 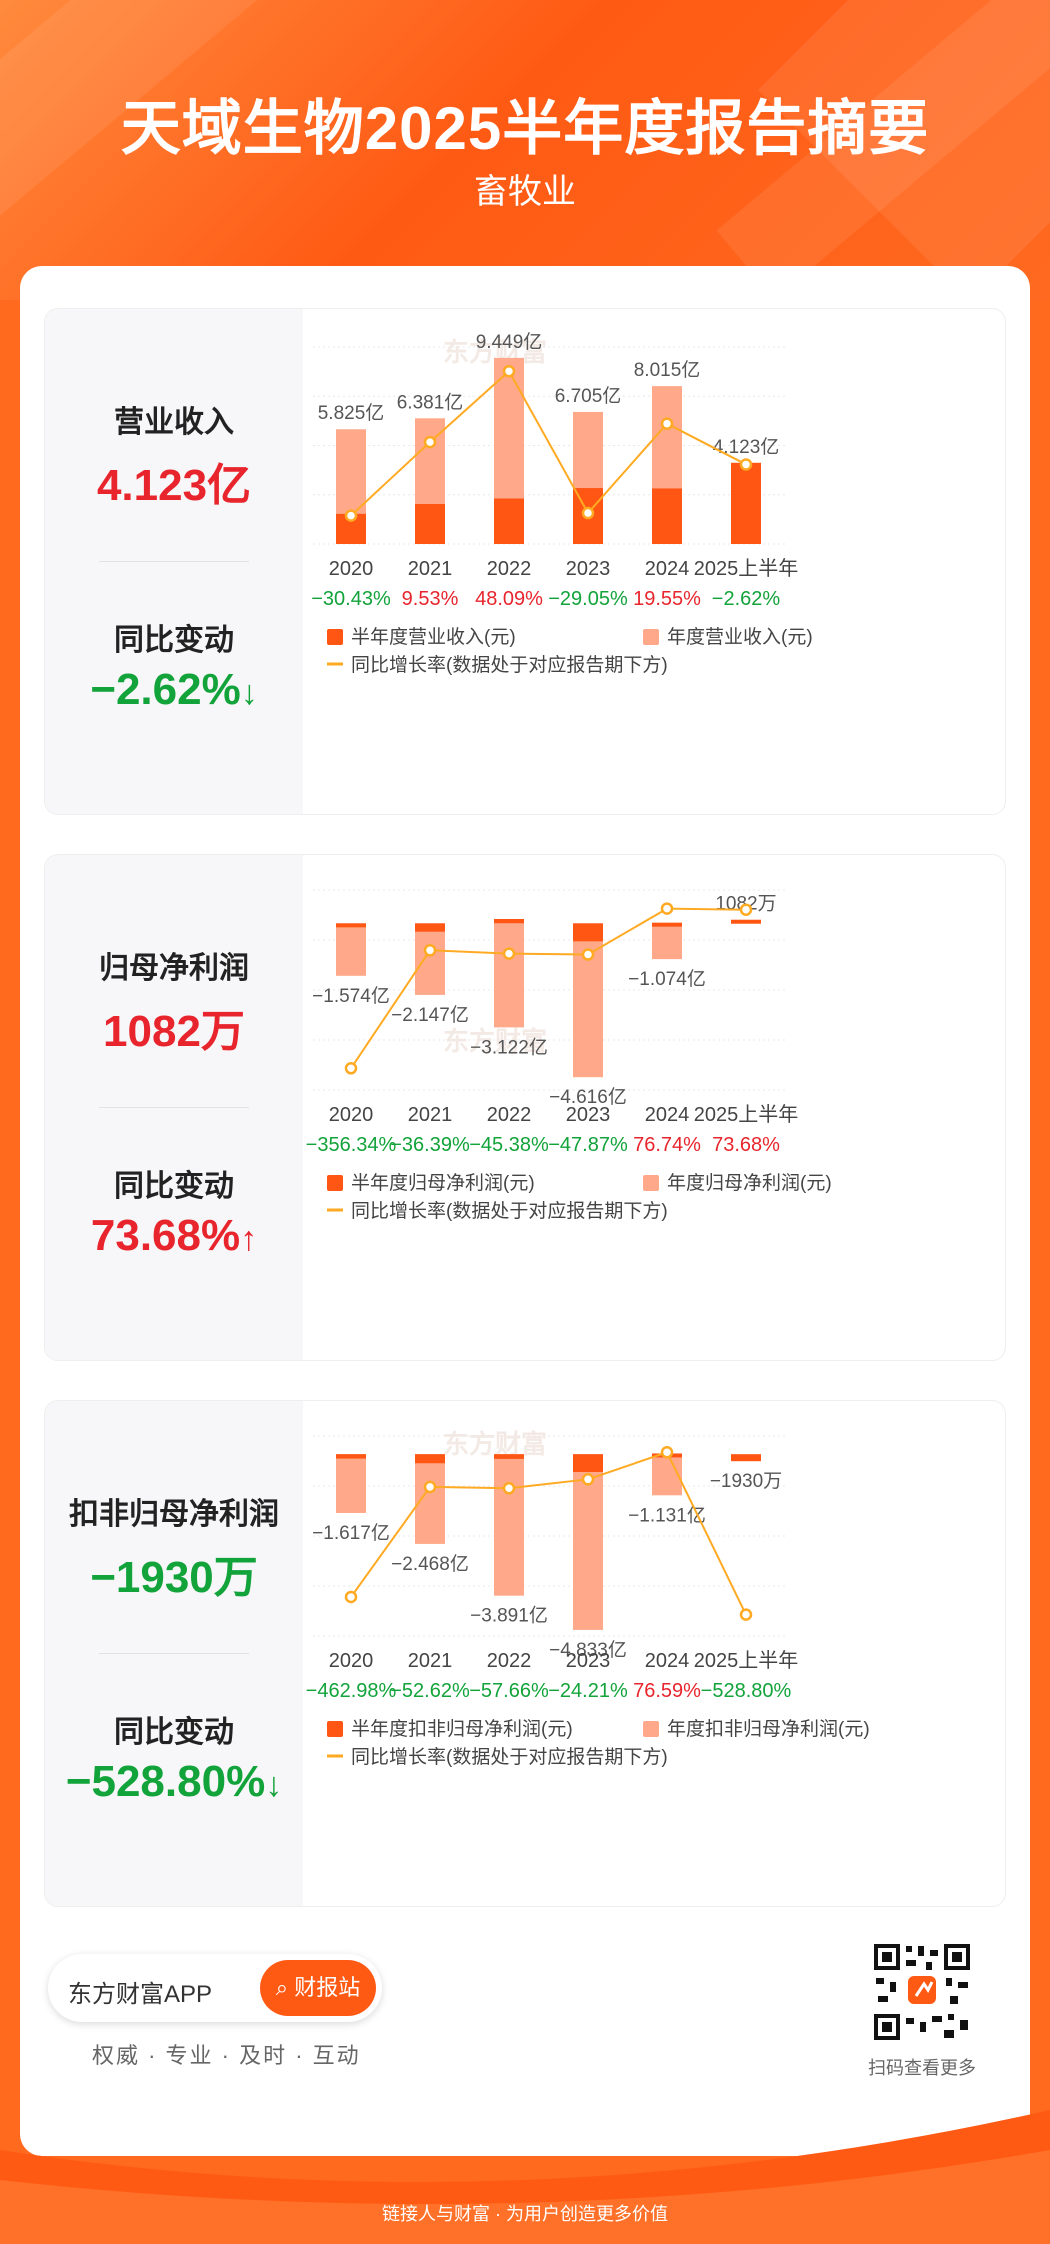 I want to click on growth-label: −2.62%, so click(x=746, y=599).